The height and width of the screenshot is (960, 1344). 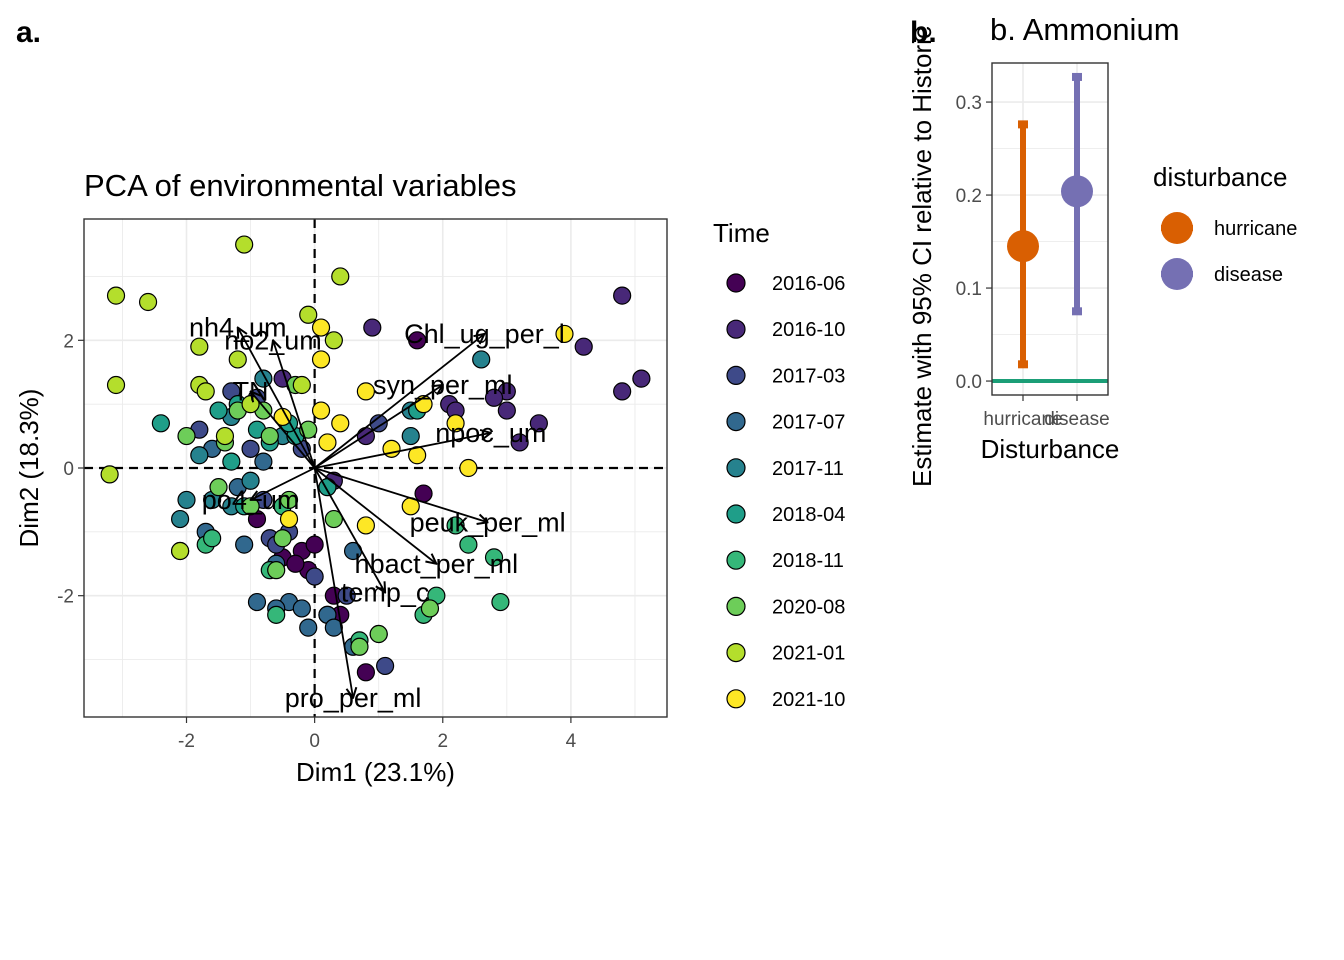 I want to click on legend-key-point, so click(x=1177, y=228).